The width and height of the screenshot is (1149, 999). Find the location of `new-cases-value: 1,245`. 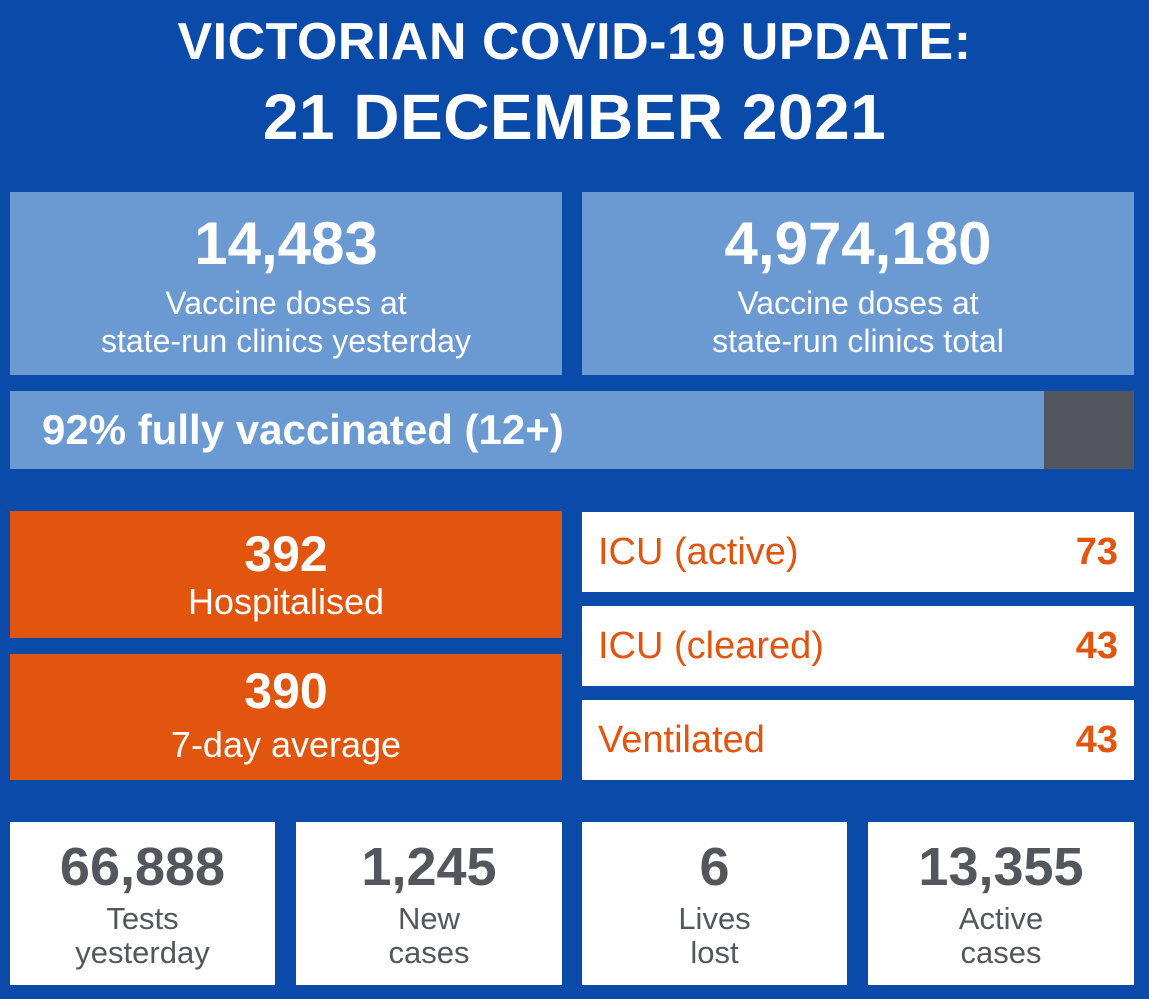

new-cases-value: 1,245 is located at coordinates (429, 867).